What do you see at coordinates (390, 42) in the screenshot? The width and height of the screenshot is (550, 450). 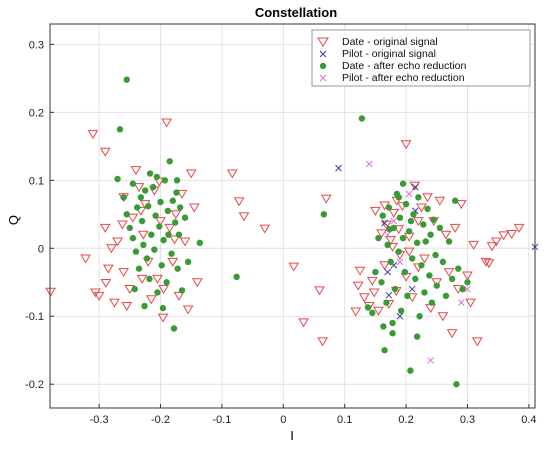 I see `legend-label: Date - original signal` at bounding box center [390, 42].